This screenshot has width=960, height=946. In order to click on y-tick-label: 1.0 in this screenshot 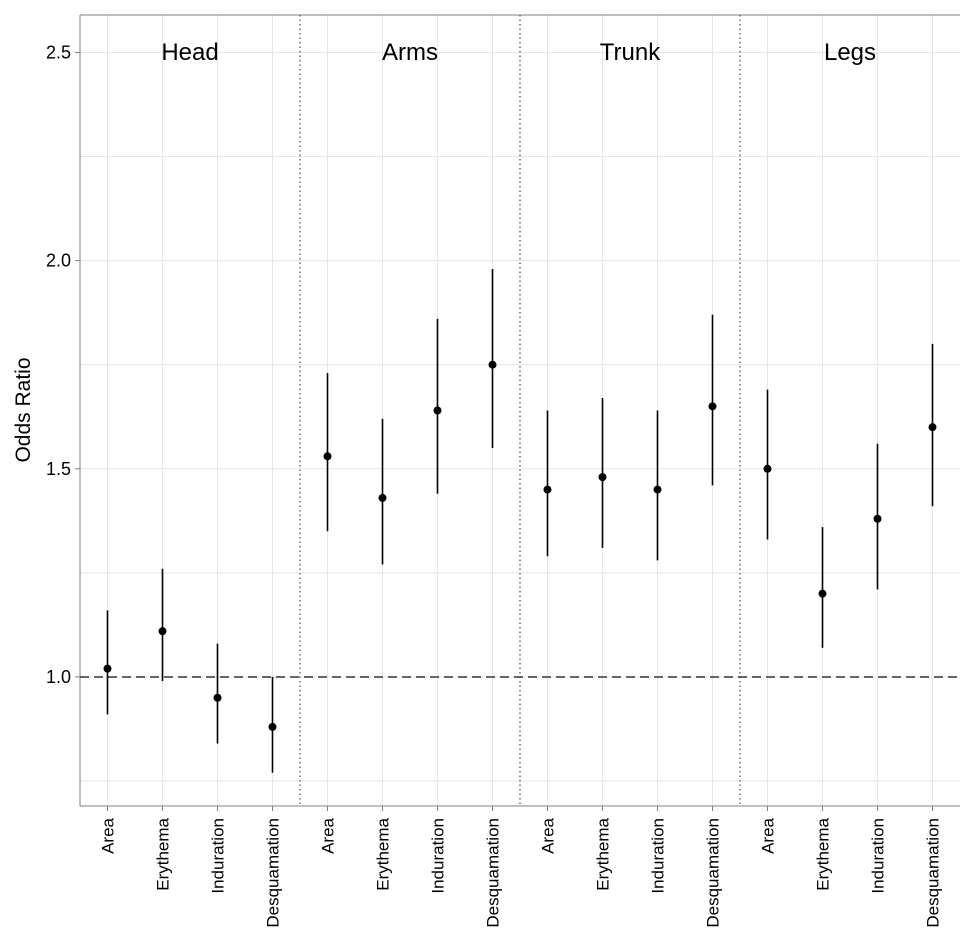, I will do `click(58, 677)`.